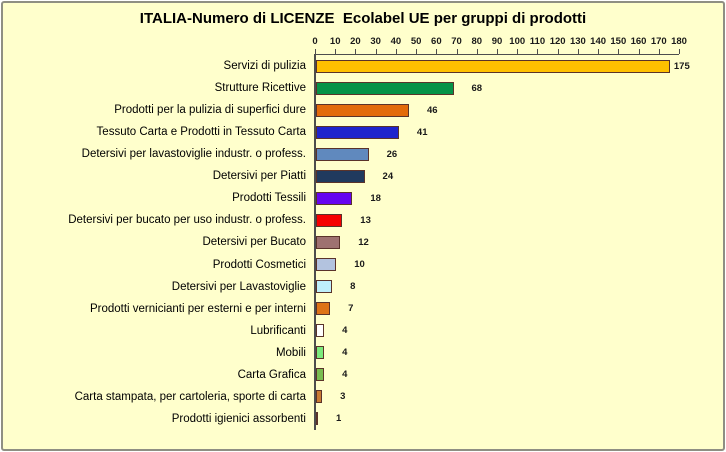 The height and width of the screenshot is (452, 726). I want to click on value-label: 8, so click(353, 287).